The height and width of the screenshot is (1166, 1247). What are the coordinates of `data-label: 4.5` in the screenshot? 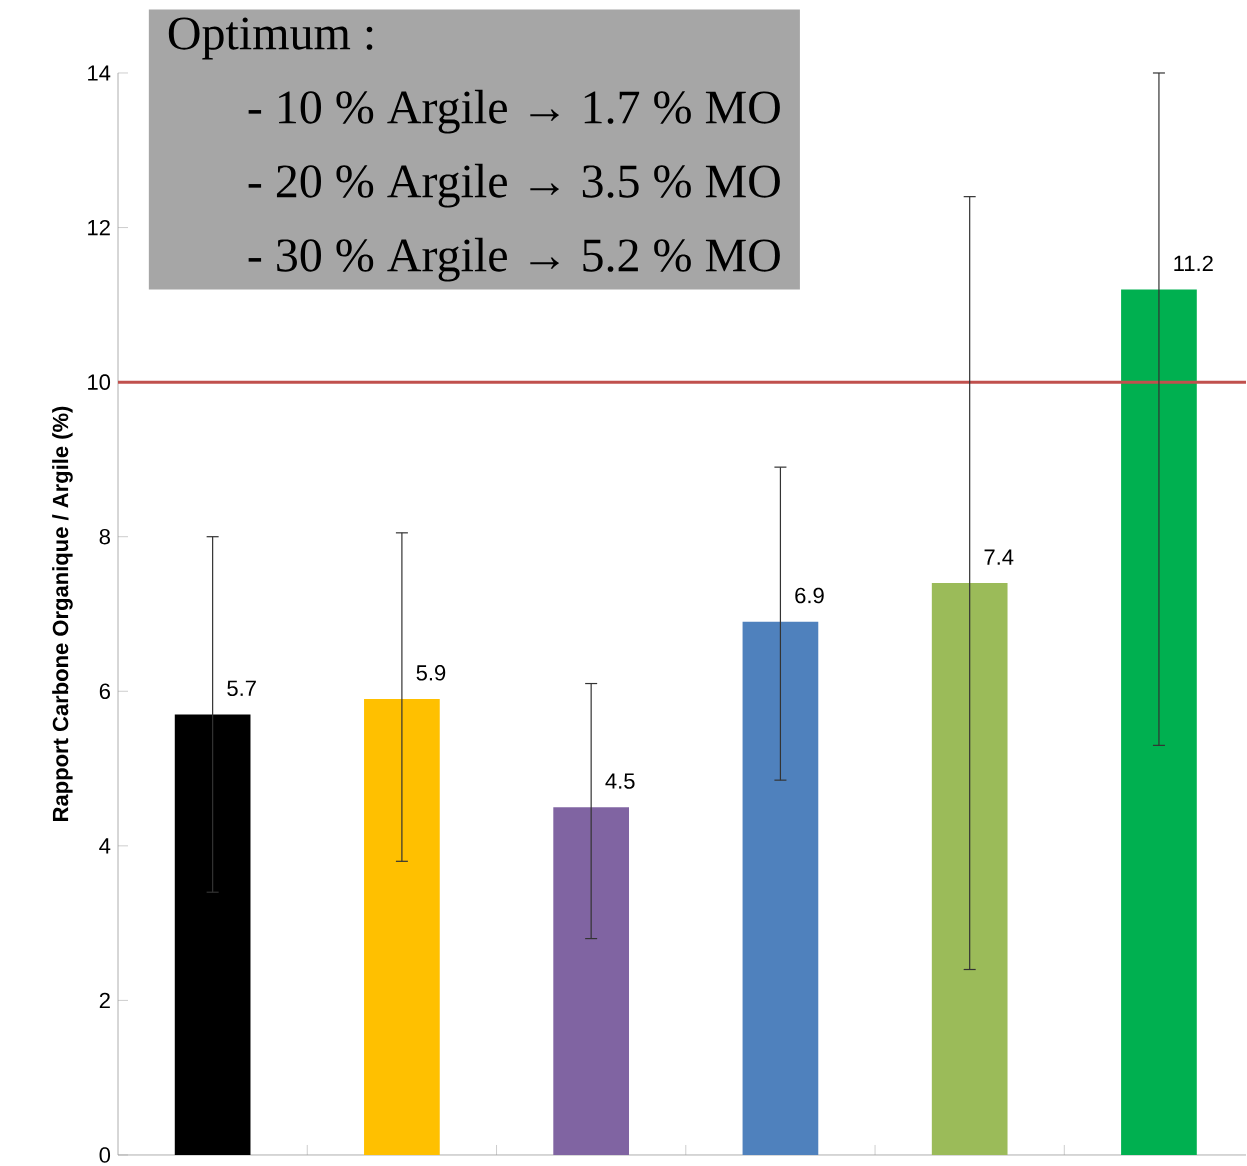 It's located at (620, 781).